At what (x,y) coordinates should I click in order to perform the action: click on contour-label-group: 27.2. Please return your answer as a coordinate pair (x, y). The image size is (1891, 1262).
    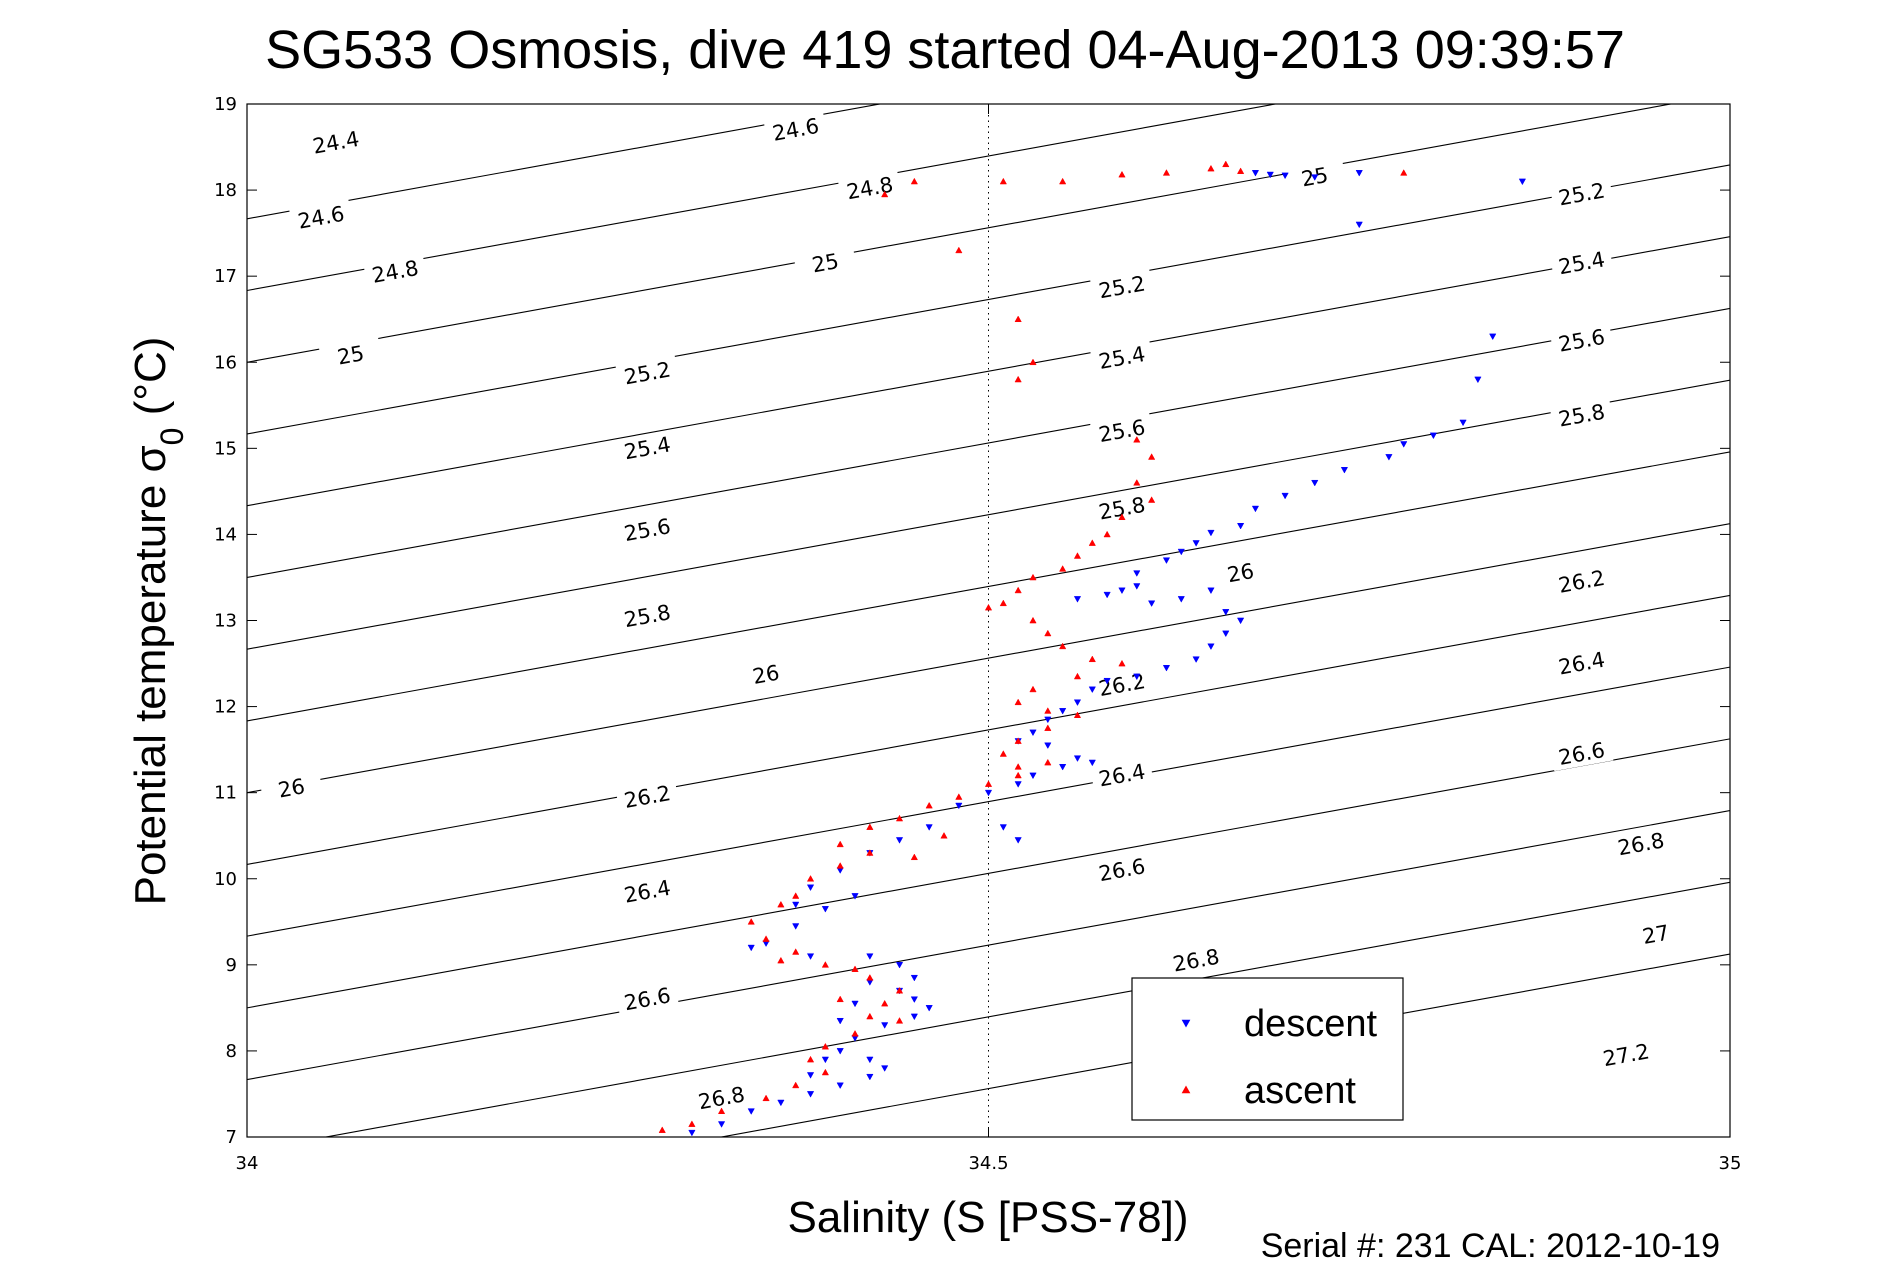
    Looking at the image, I should click on (1626, 1054).